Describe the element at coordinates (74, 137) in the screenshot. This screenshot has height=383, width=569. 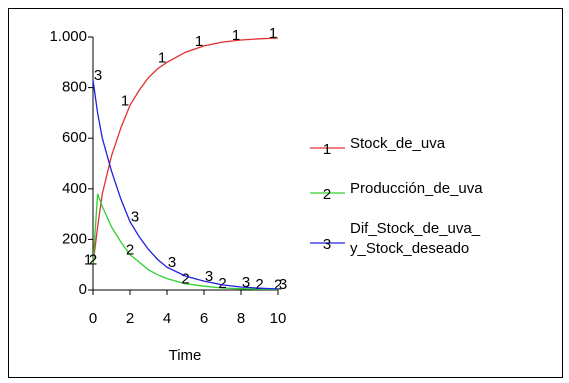
I see `y-tick-label: 600` at that location.